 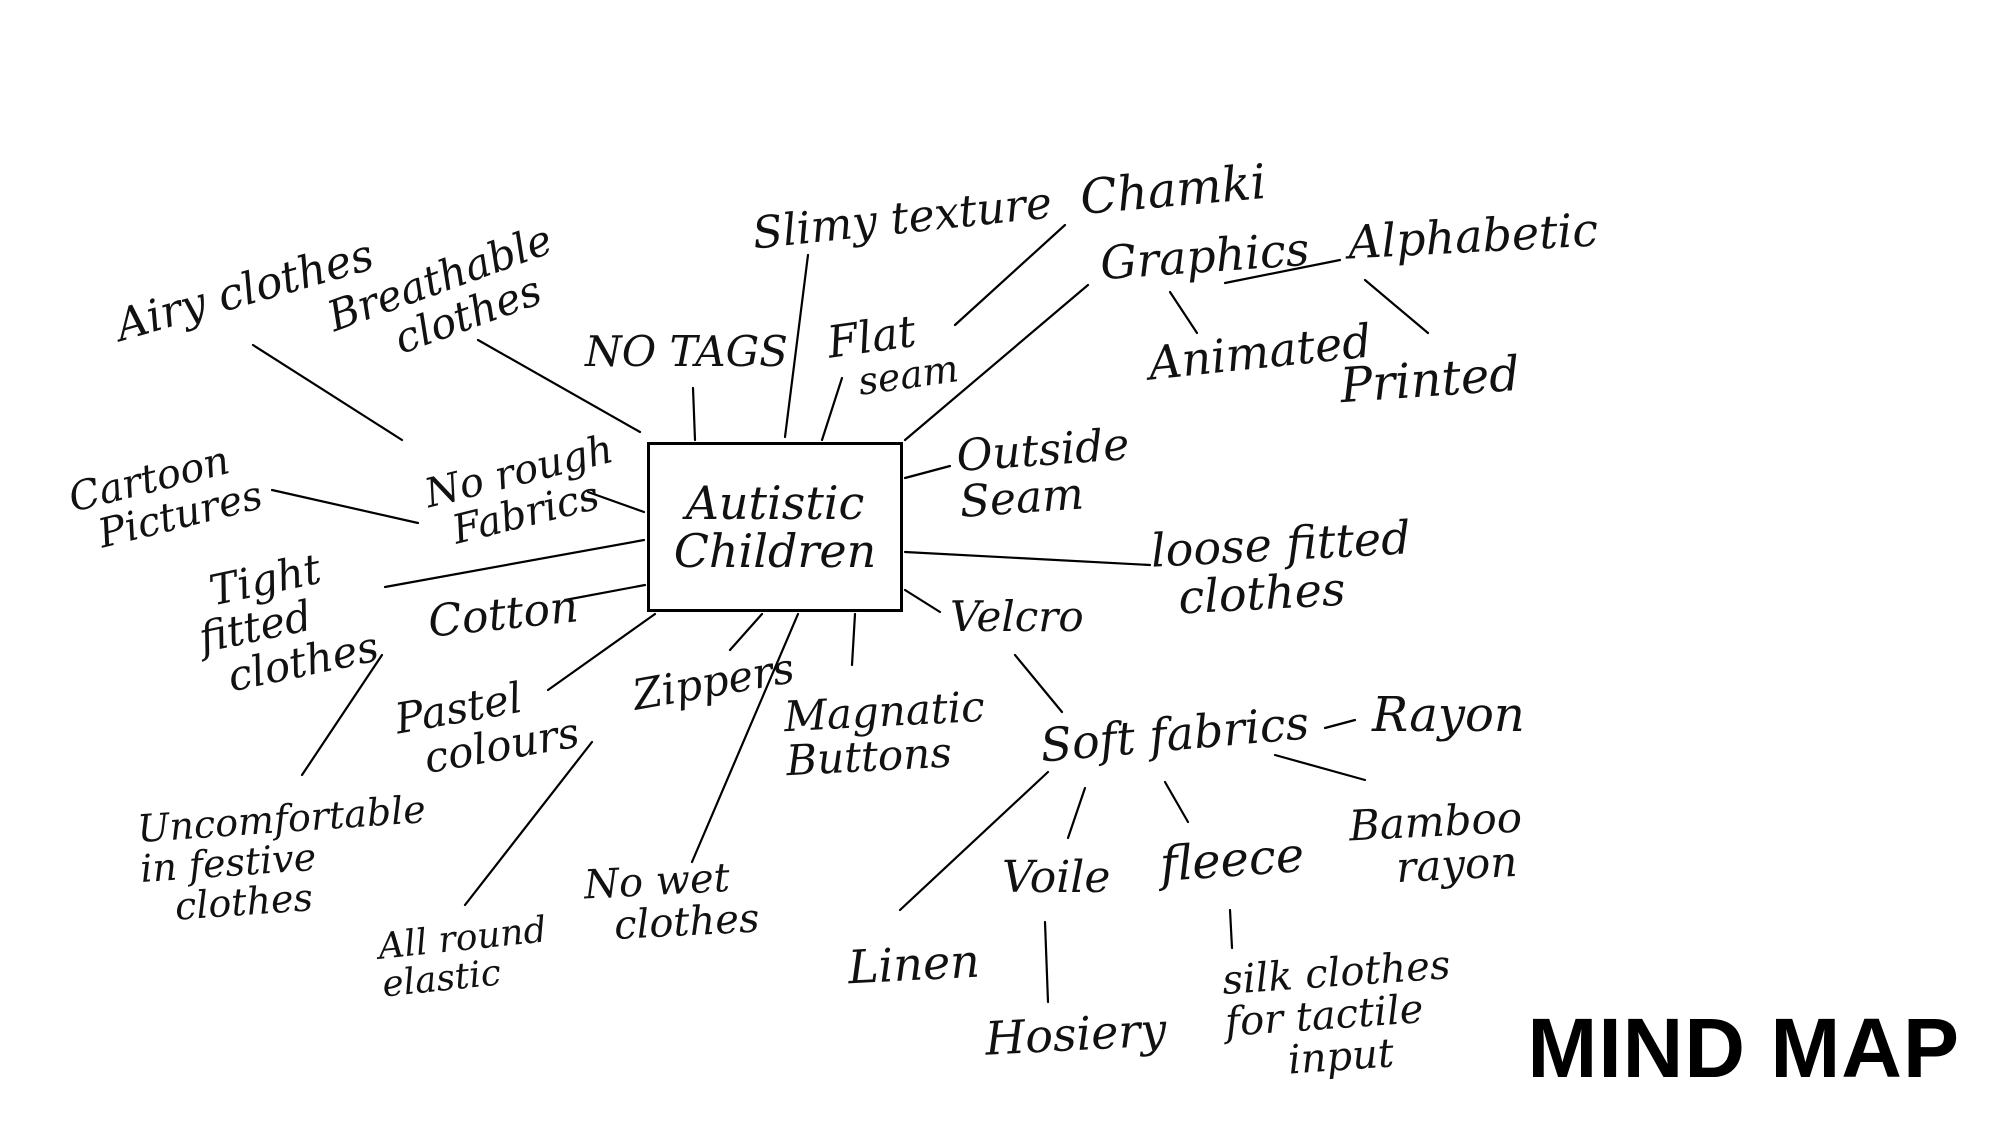 What do you see at coordinates (745, 738) in the screenshot?
I see `link-no-wet` at bounding box center [745, 738].